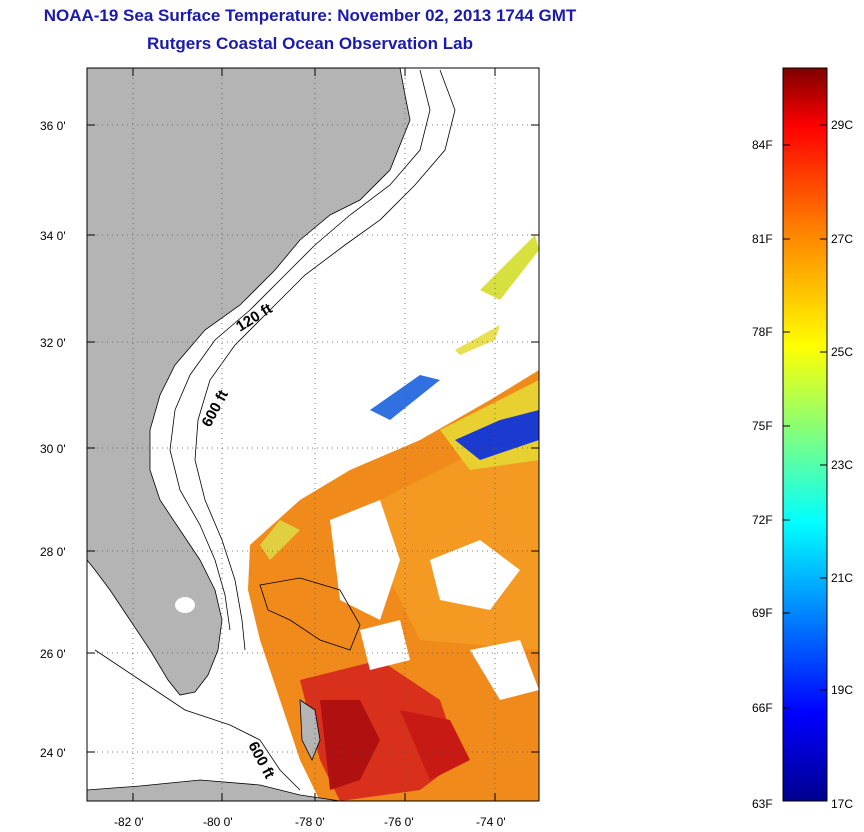  I want to click on cb-label-72f: 72F, so click(762, 520).